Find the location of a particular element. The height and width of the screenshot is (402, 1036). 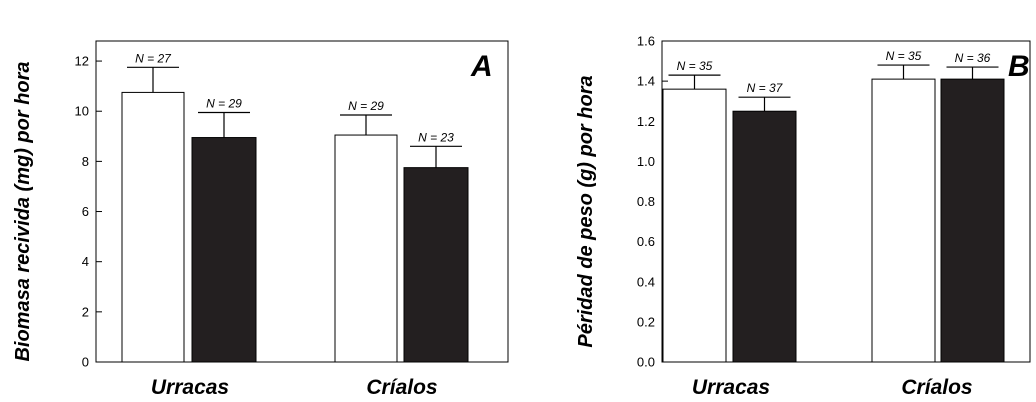

y-axis-title: Péridad de peso (g) por hora is located at coordinates (586, 211).